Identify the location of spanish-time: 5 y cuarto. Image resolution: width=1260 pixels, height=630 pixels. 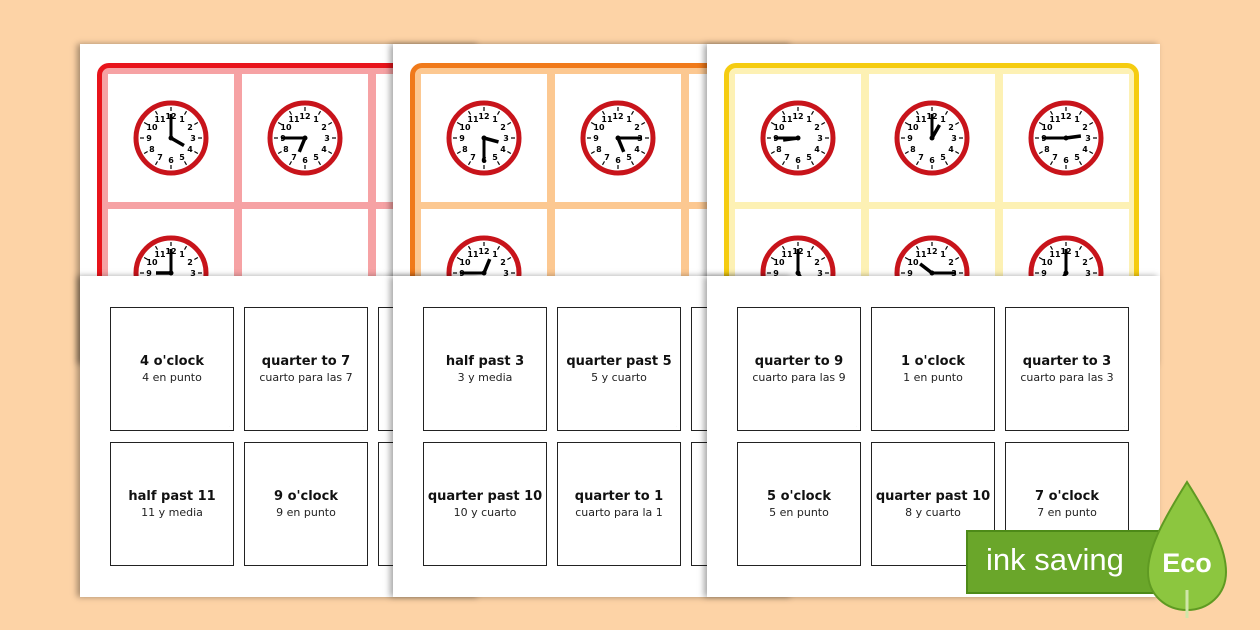
(619, 377).